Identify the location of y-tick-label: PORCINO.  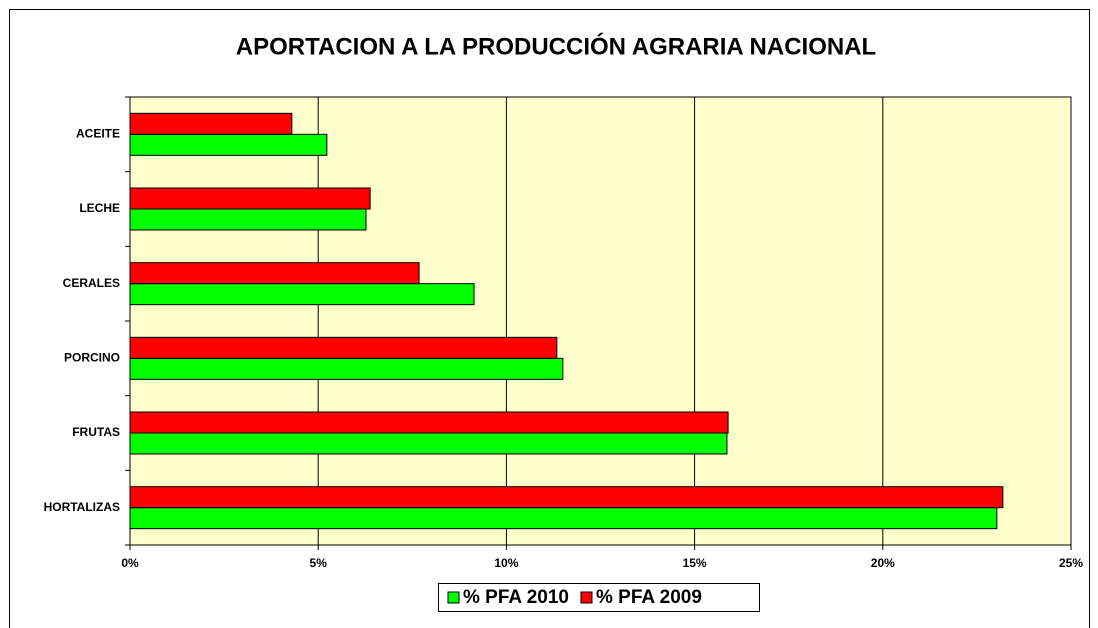
(92, 358).